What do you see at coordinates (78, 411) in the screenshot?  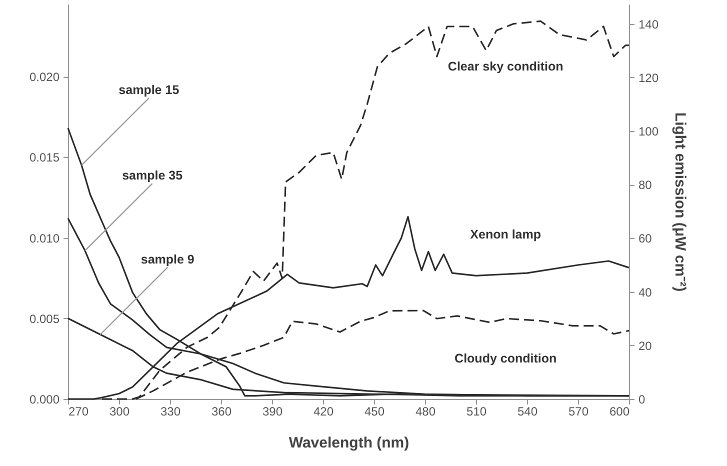 I see `x-tick-label: 270` at bounding box center [78, 411].